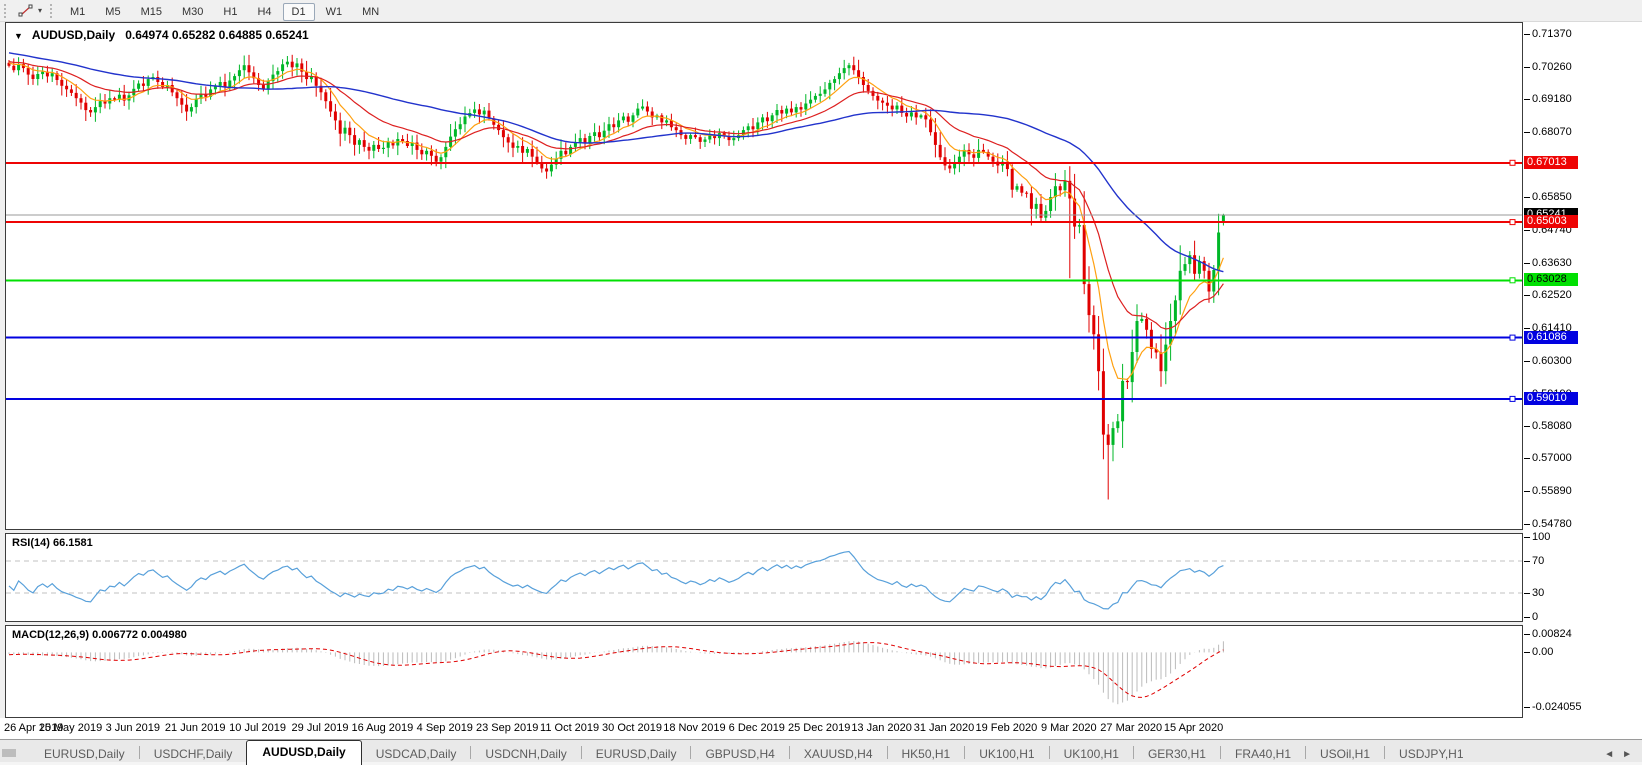 The height and width of the screenshot is (765, 1642). Describe the element at coordinates (838, 754) in the screenshot. I see `chart-tab-xauusd-h4: XAUUSD,H4` at that location.